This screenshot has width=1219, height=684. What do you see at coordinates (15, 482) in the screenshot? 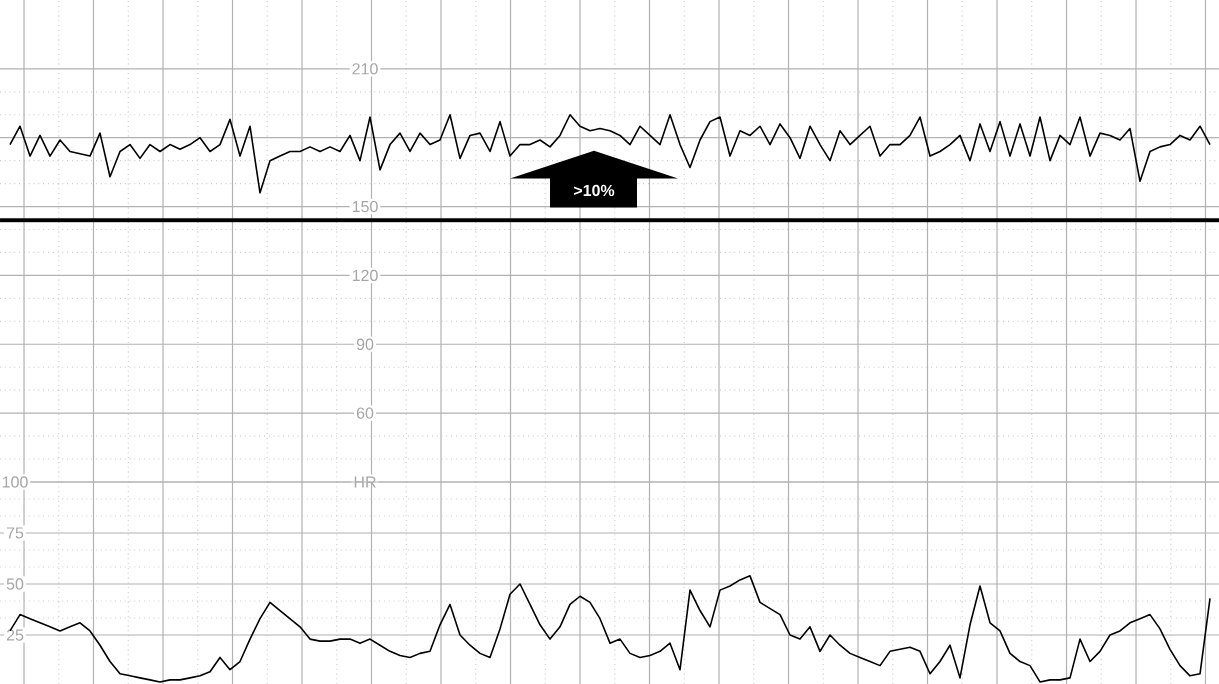
I see `y-tick-label: 100` at bounding box center [15, 482].